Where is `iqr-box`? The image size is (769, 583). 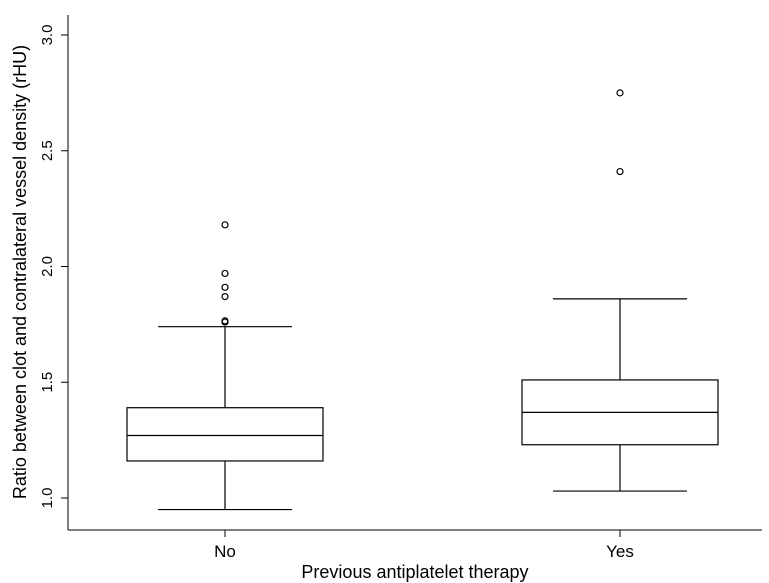 iqr-box is located at coordinates (225, 434).